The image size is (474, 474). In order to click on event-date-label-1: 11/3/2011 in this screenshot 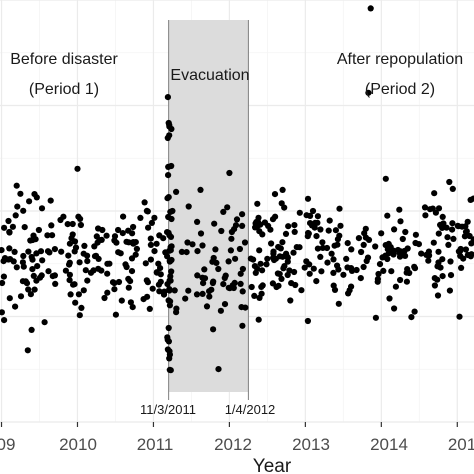, I will do `click(168, 409)`.